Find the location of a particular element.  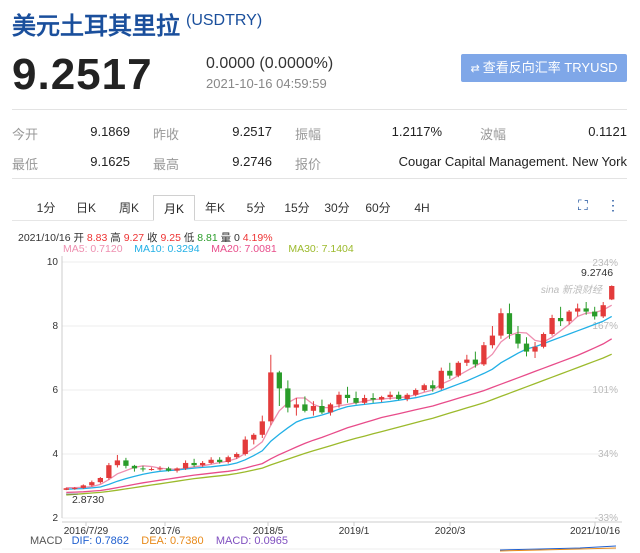

tab-yearly: 年K is located at coordinates (214, 208).